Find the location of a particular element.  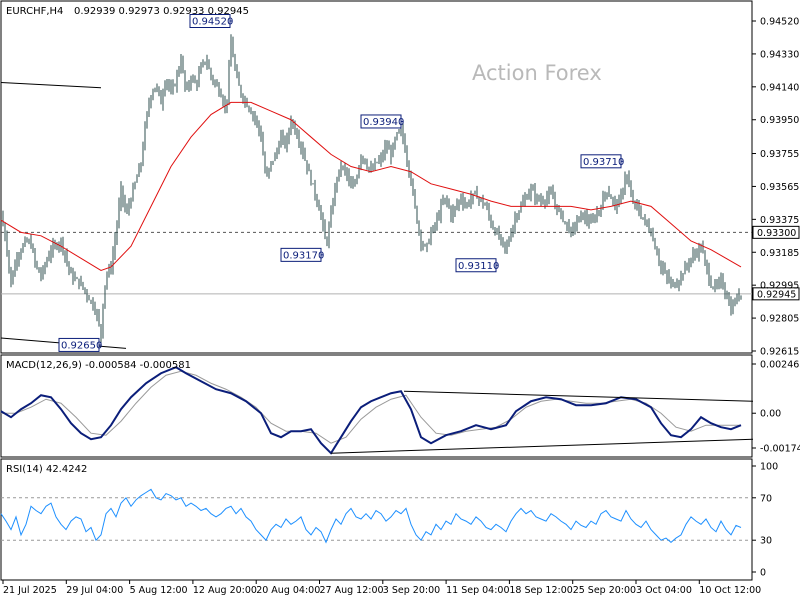

price-tick-label: 0.93375 is located at coordinates (779, 220).